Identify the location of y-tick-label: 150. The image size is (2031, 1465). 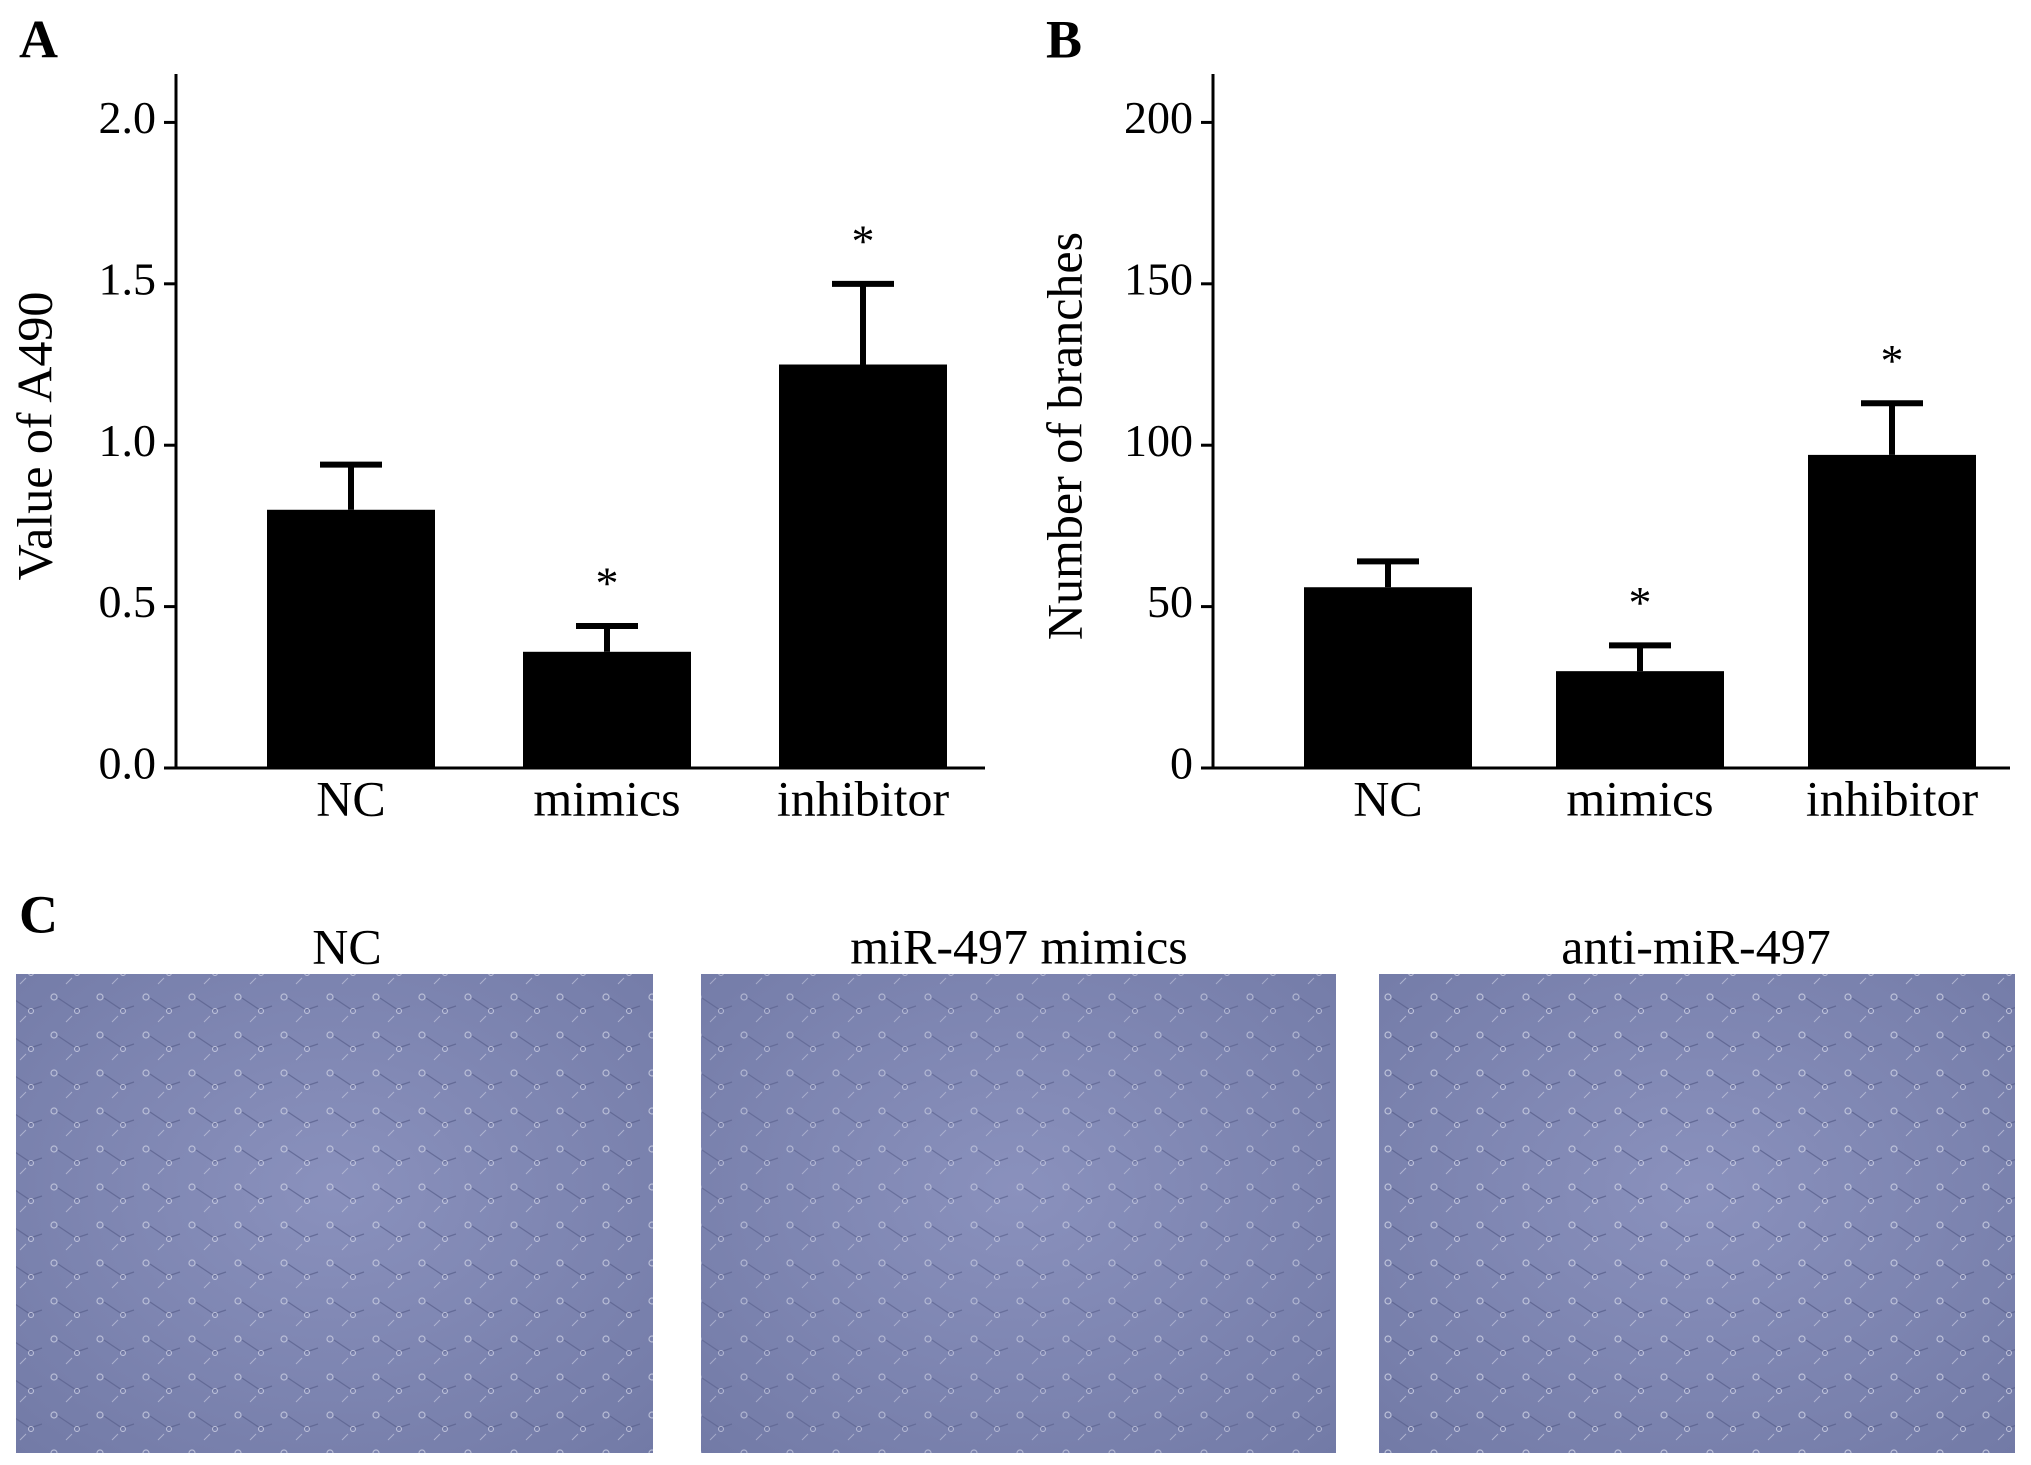
(1158, 278).